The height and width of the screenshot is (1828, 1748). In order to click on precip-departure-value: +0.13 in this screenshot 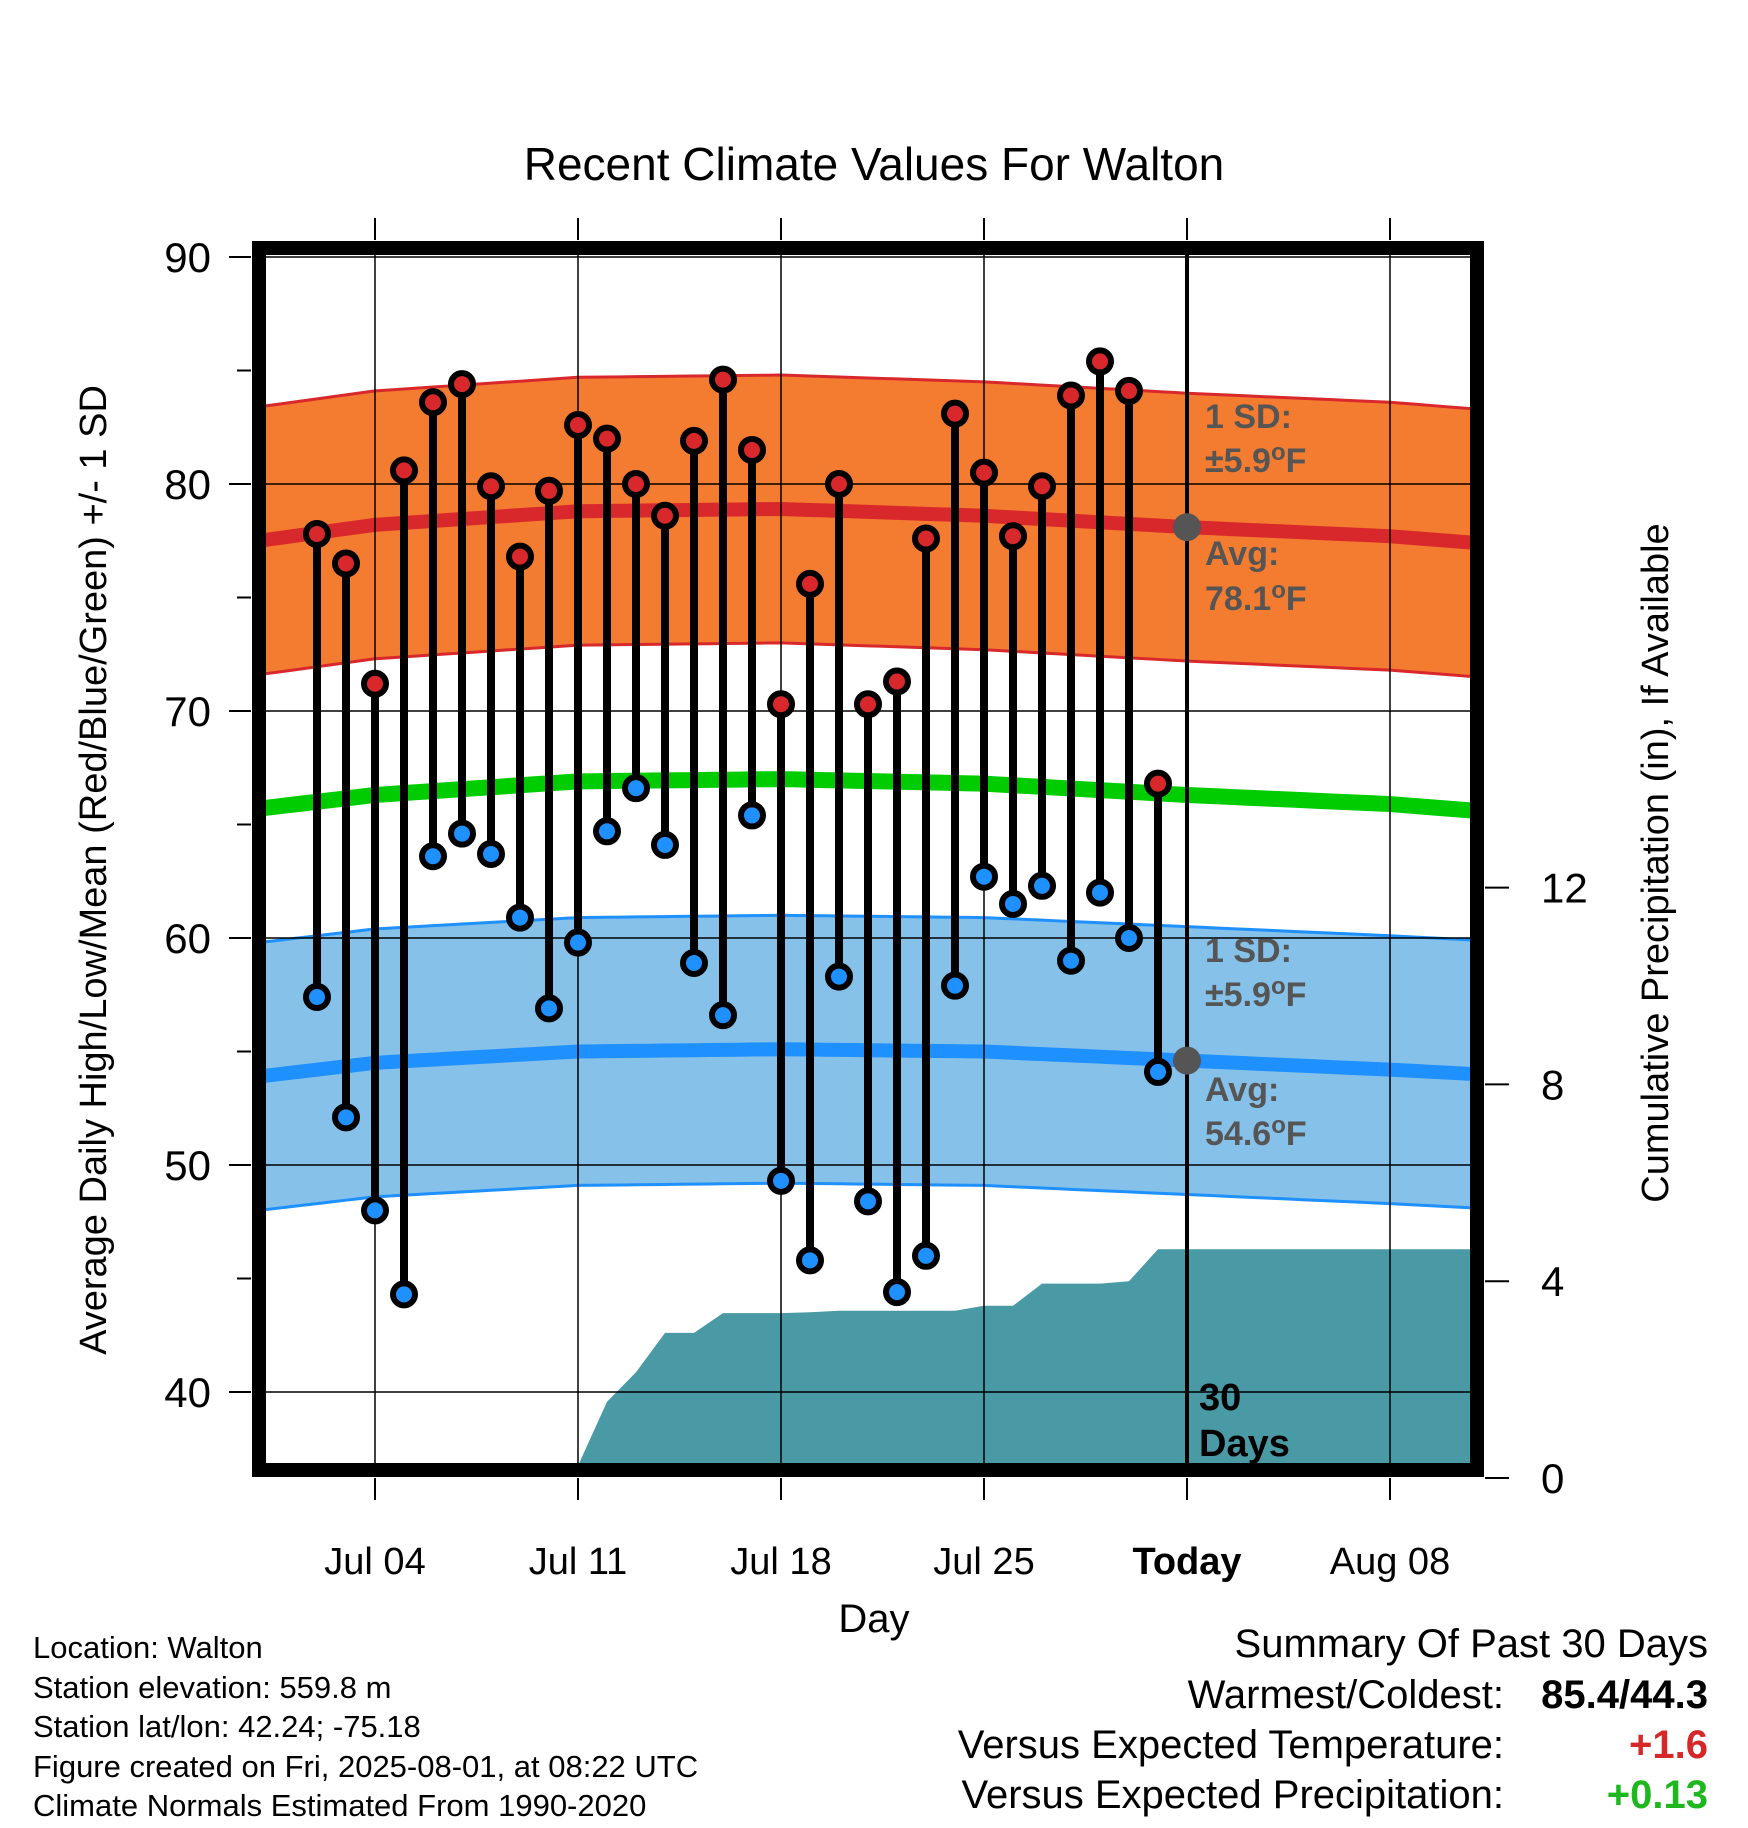, I will do `click(1657, 1795)`.